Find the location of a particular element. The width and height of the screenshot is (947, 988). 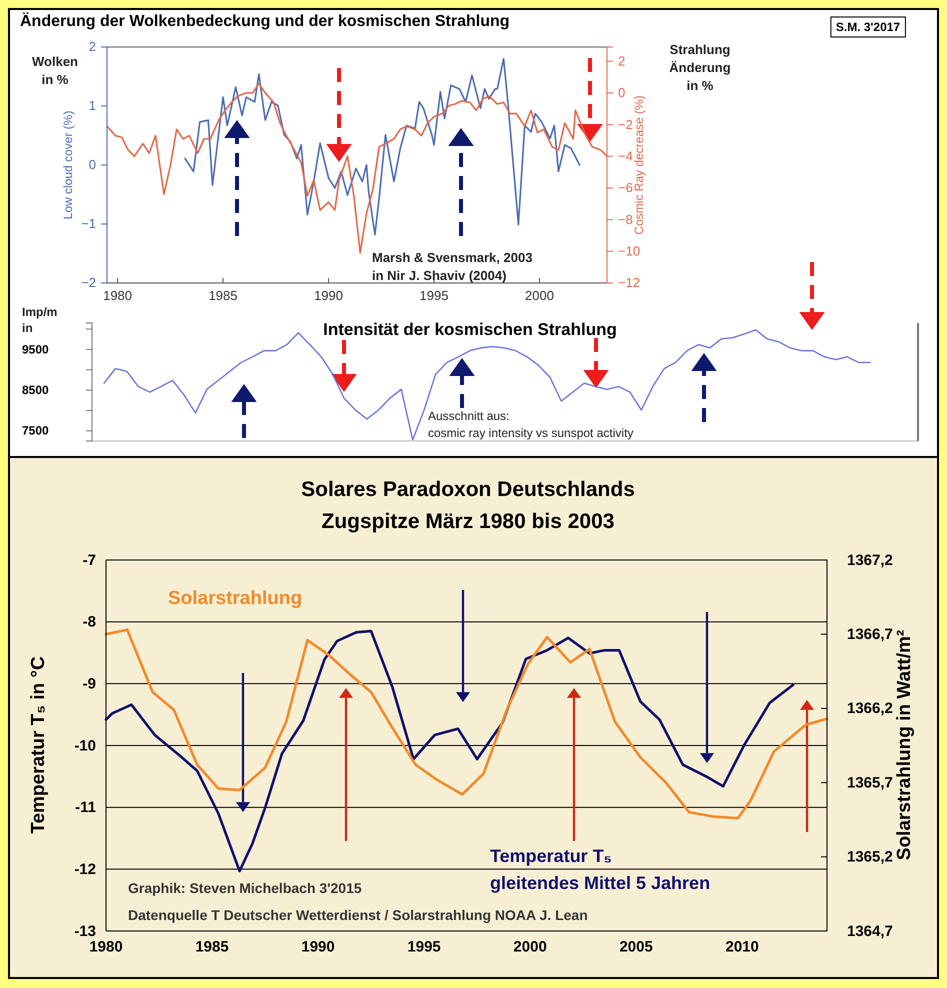

y-tick-label: -8 is located at coordinates (89, 622).